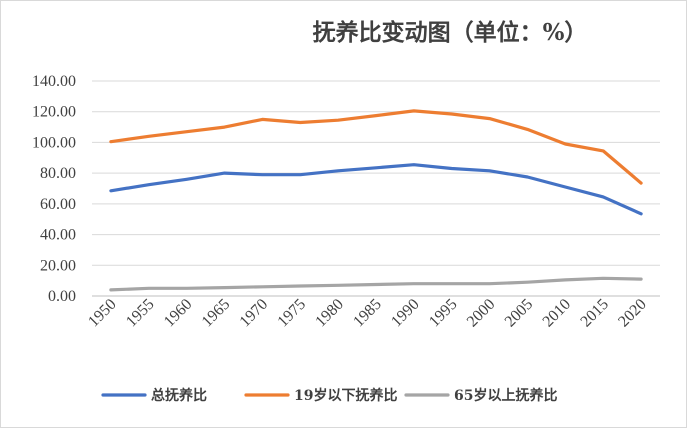 The width and height of the screenshot is (687, 428). Describe the element at coordinates (345, 395) in the screenshot. I see `legend-label: 19岁以下抚养比` at that location.